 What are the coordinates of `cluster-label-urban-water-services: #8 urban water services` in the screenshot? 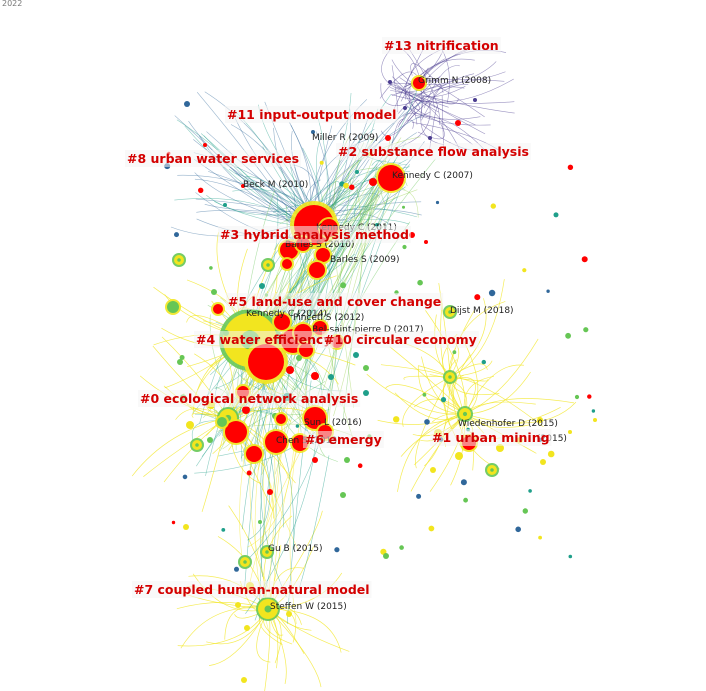 It's located at (213, 158).